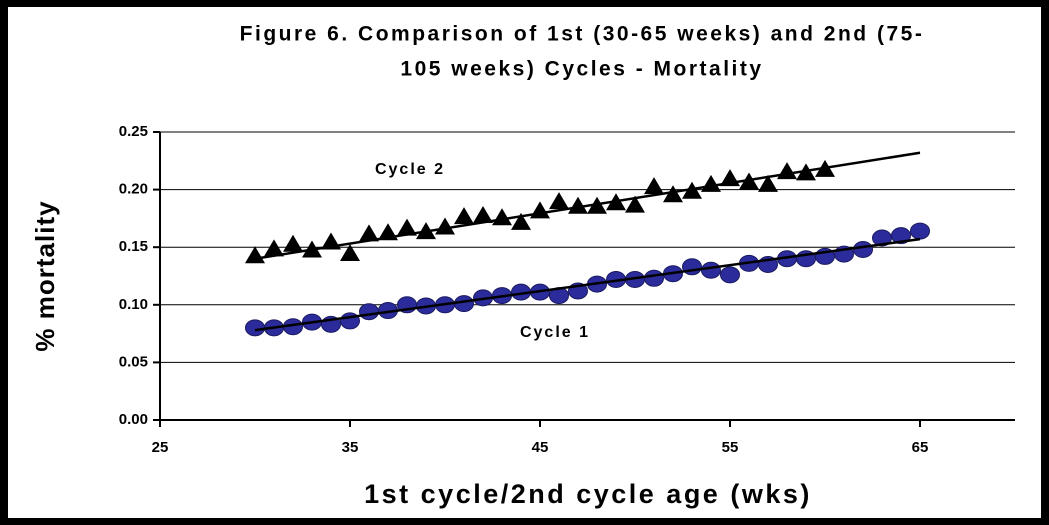 This screenshot has height=525, width=1049. Describe the element at coordinates (410, 169) in the screenshot. I see `series-annotation: Cycle 2` at that location.